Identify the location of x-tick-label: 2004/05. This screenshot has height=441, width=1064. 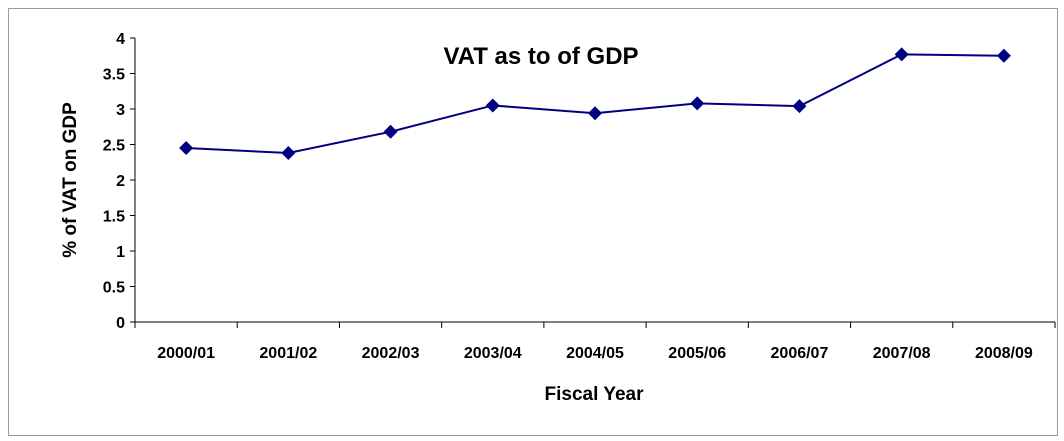
(595, 353).